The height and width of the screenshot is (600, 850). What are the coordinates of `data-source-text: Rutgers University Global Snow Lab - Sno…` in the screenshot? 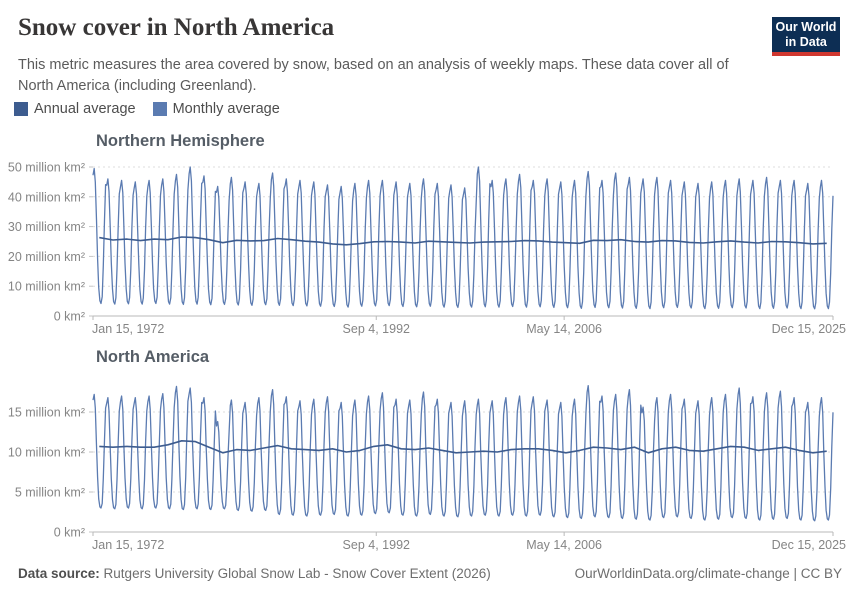 It's located at (297, 573).